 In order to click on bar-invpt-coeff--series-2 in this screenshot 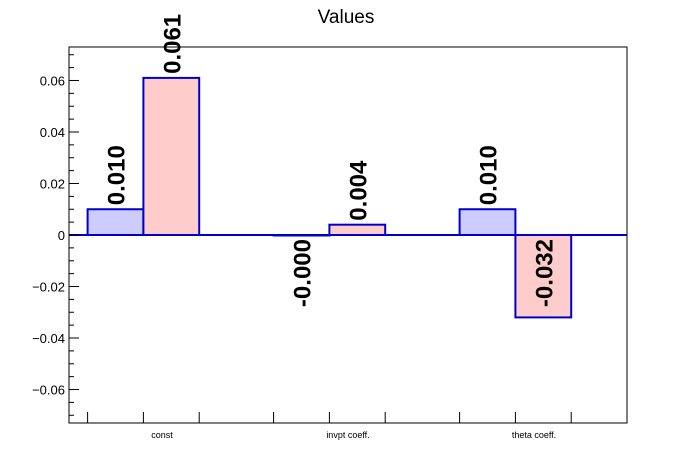, I will do `click(357, 229)`.